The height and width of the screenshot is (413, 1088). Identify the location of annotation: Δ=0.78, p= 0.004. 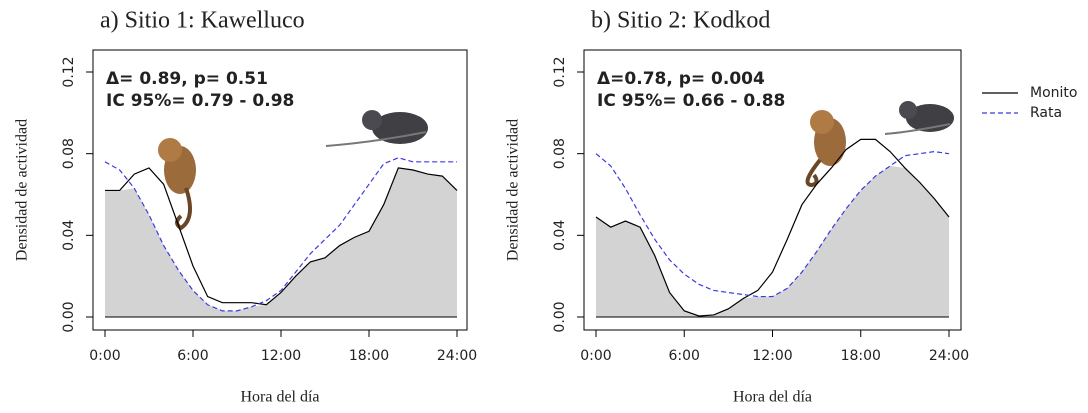
(681, 79).